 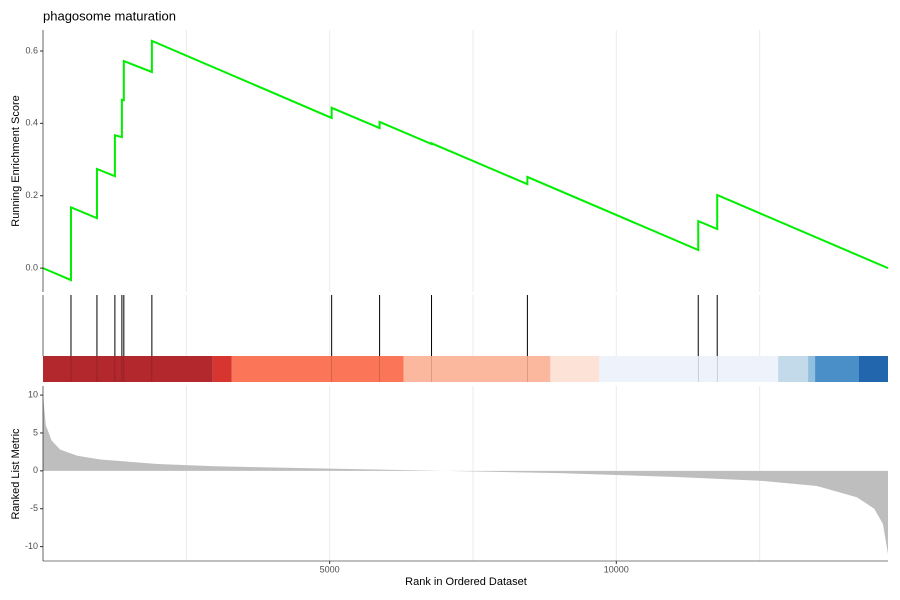 I want to click on y-axis-title: Ranked List Metric, so click(x=16, y=474).